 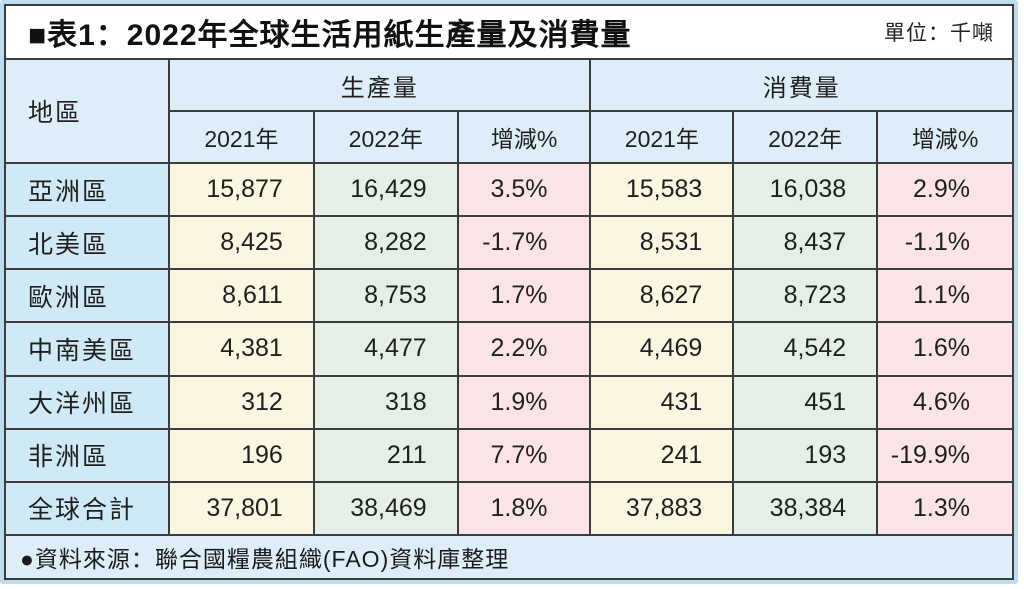 I want to click on prod-2021-cell: 15,877, so click(x=241, y=189).